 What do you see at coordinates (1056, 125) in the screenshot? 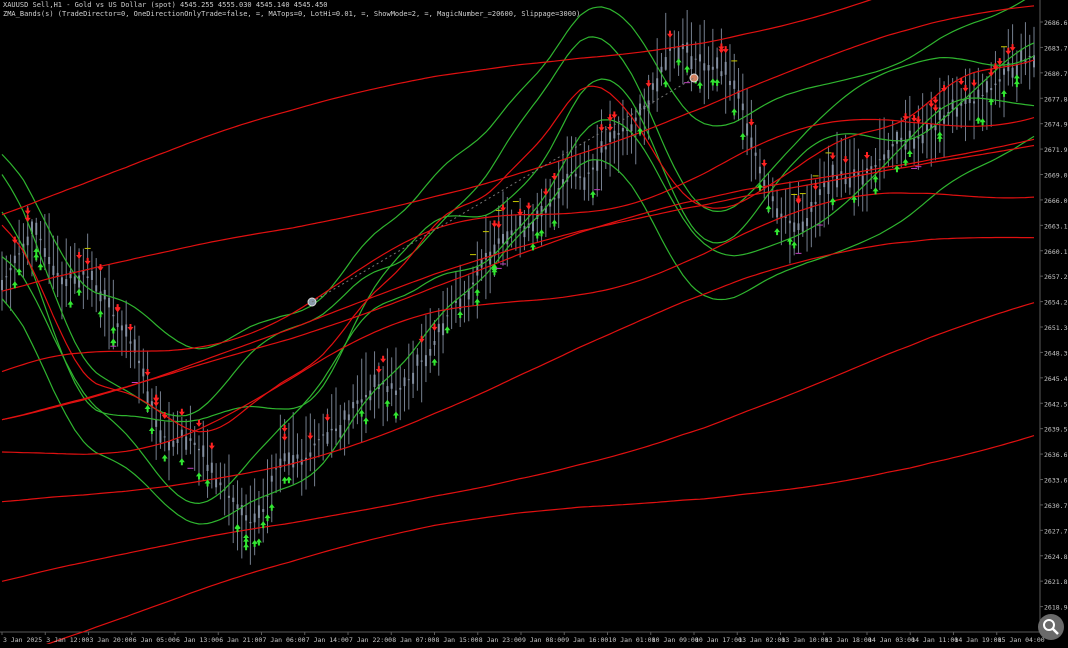
I see `y-tick-label: 2674.900` at bounding box center [1056, 125].